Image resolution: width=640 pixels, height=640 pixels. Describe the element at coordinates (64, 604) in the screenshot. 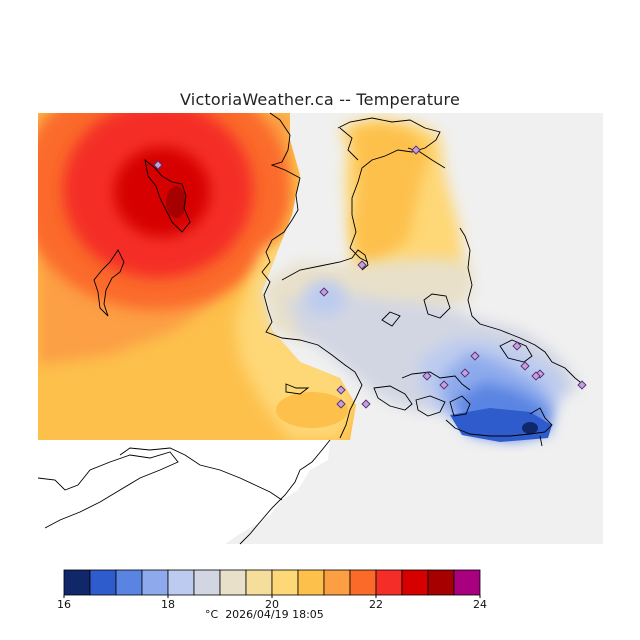

I see `legend-tick-label: 16` at that location.